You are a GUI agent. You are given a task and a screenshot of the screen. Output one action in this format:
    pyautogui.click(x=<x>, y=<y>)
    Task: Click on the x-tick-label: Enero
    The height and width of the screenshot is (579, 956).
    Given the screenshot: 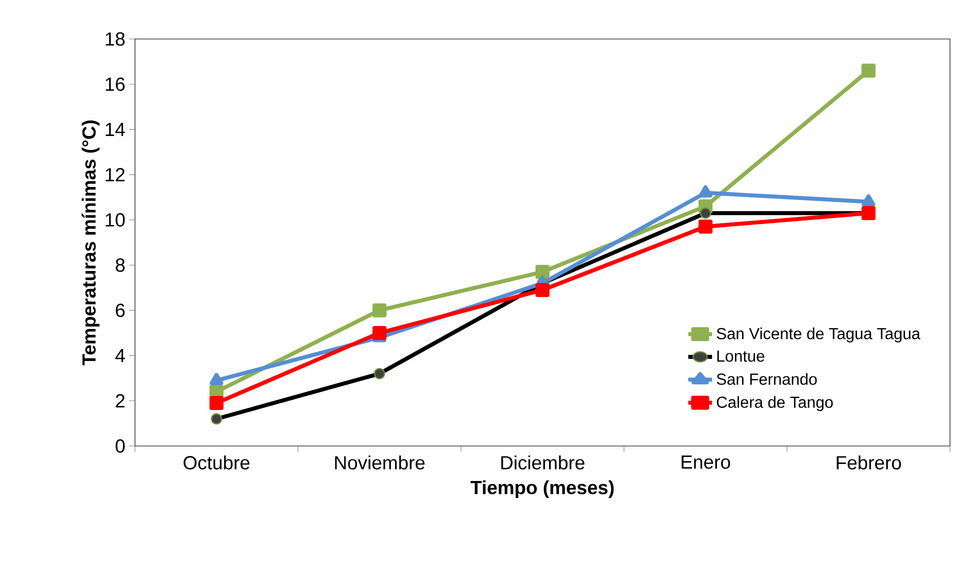 What is the action you would take?
    pyautogui.click(x=706, y=462)
    